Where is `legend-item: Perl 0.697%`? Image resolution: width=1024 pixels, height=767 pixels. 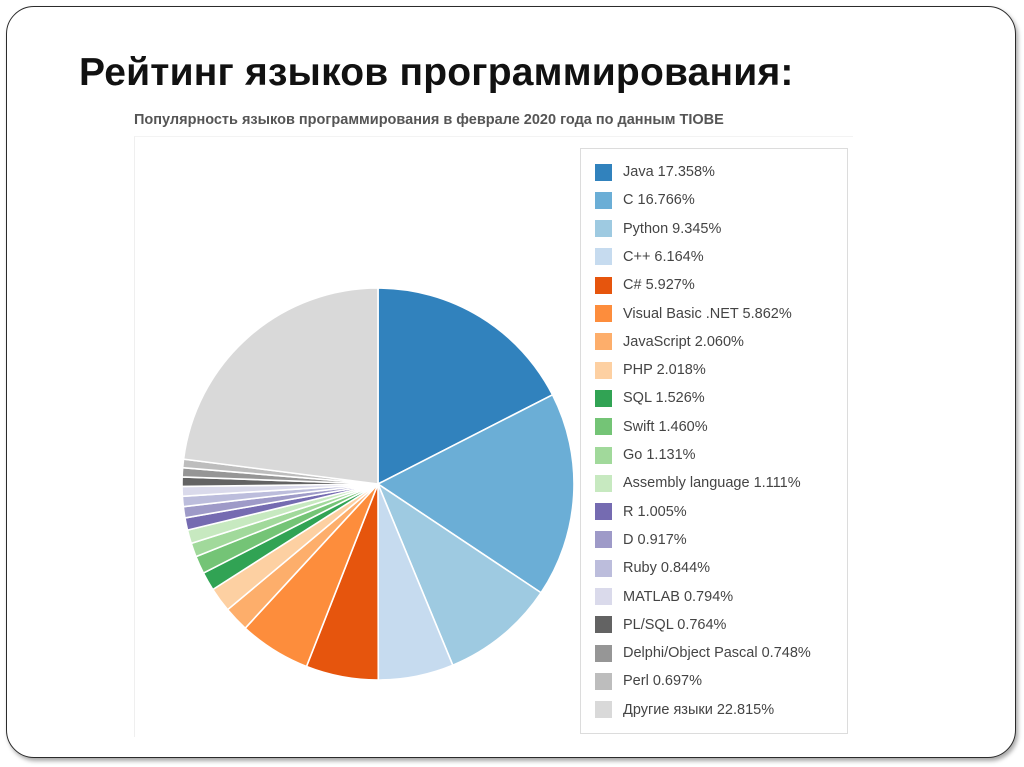 legend-item: Perl 0.697% is located at coordinates (648, 681).